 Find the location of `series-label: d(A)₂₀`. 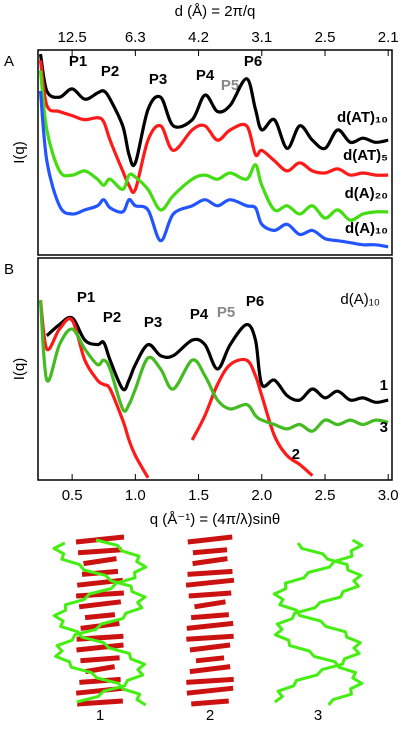

series-label: d(A)₂₀ is located at coordinates (366, 193).